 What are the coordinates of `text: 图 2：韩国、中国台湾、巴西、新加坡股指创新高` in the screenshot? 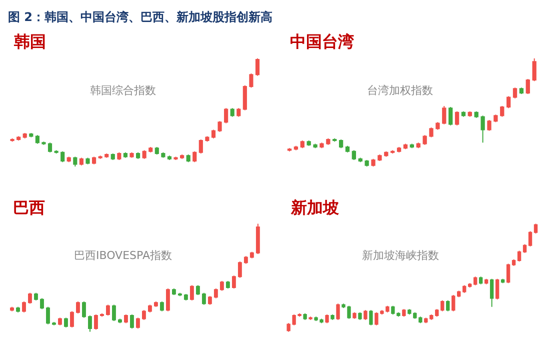 It's located at (140, 17).